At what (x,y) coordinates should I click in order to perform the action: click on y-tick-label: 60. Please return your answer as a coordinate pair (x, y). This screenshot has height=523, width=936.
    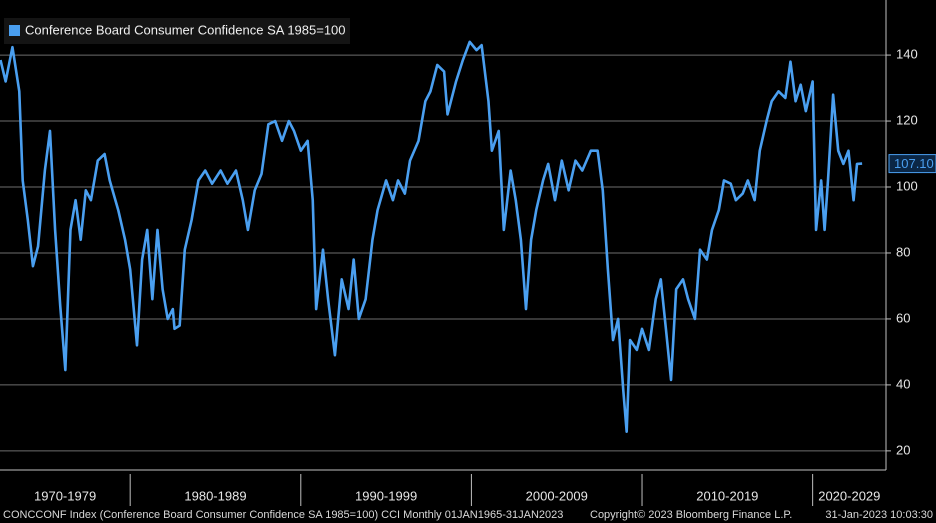
    Looking at the image, I should click on (903, 317).